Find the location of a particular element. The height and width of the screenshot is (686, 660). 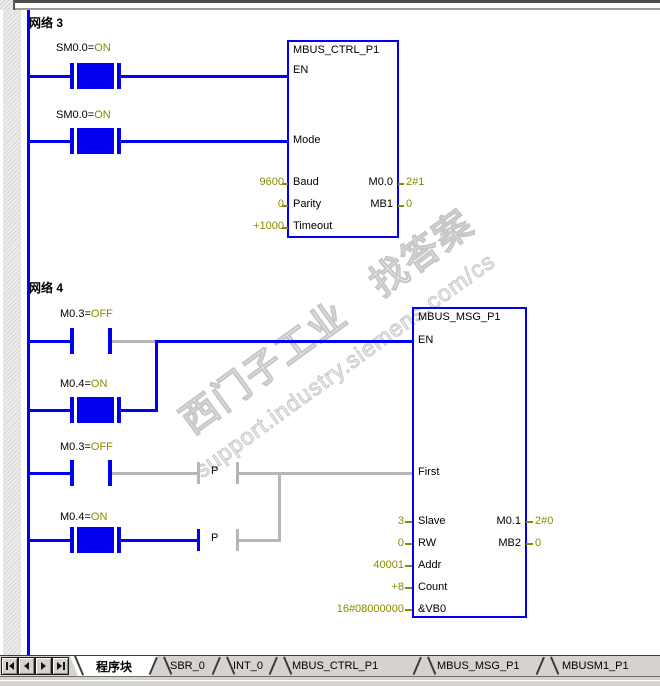

tab-mbus-ctrl-p1: MBUS_CTRL_P1 is located at coordinates (335, 666).